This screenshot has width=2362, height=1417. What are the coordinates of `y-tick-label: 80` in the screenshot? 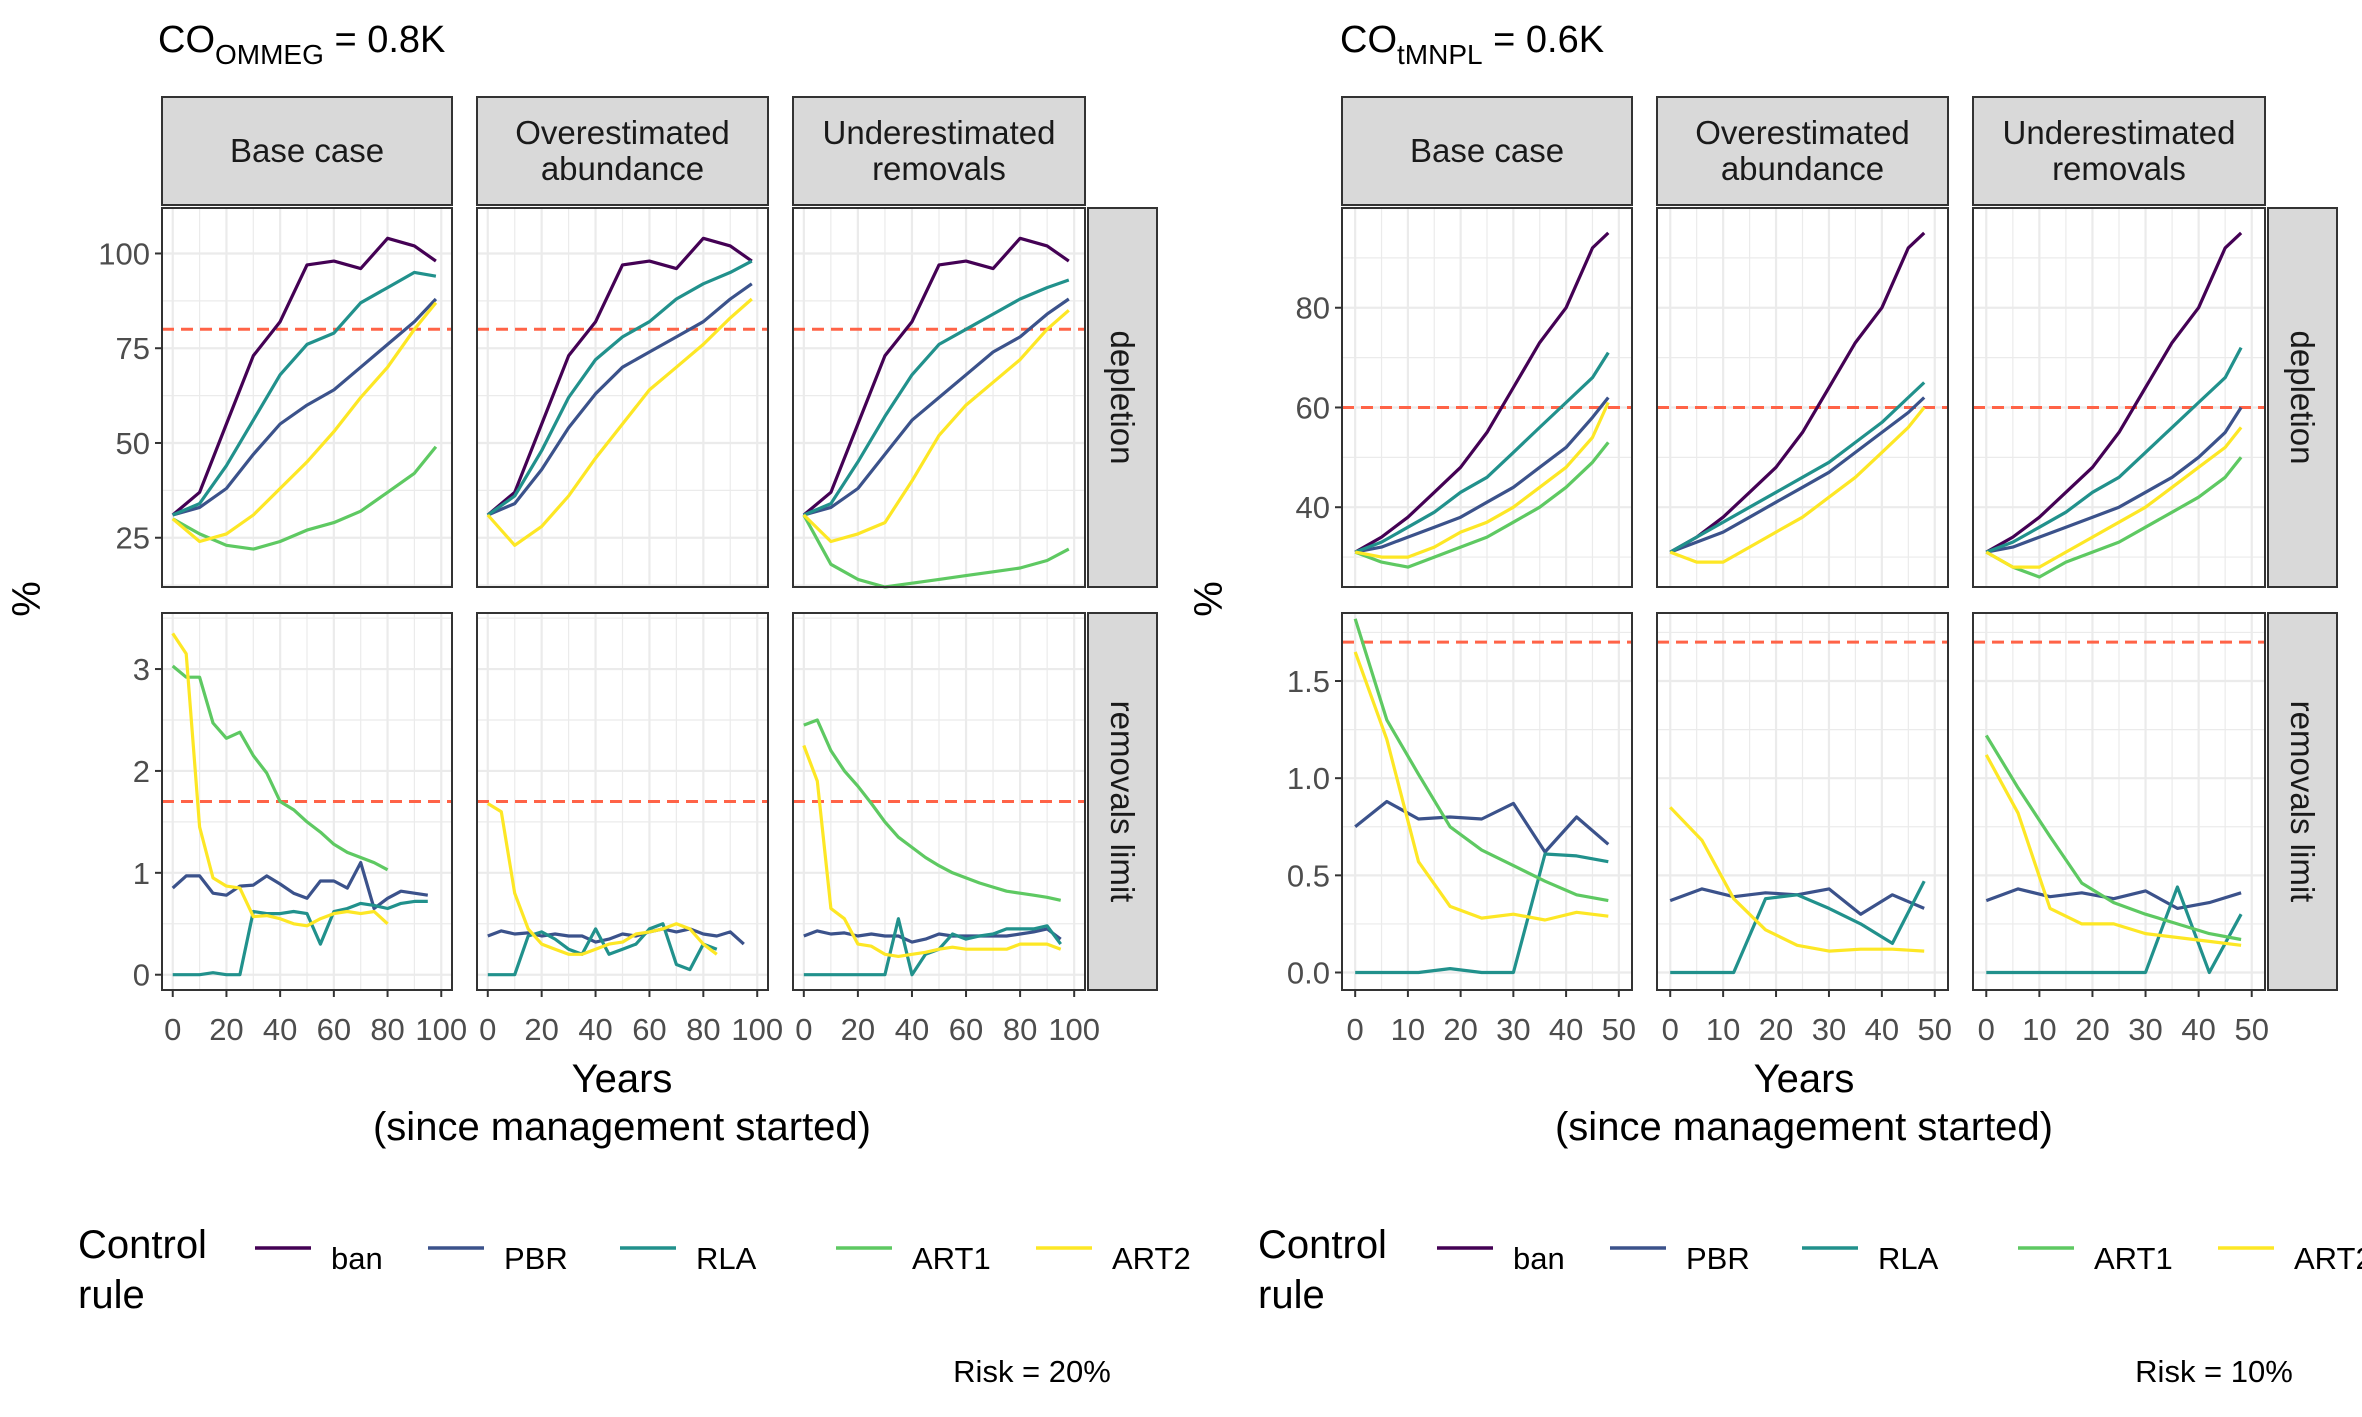 It's located at (1313, 308).